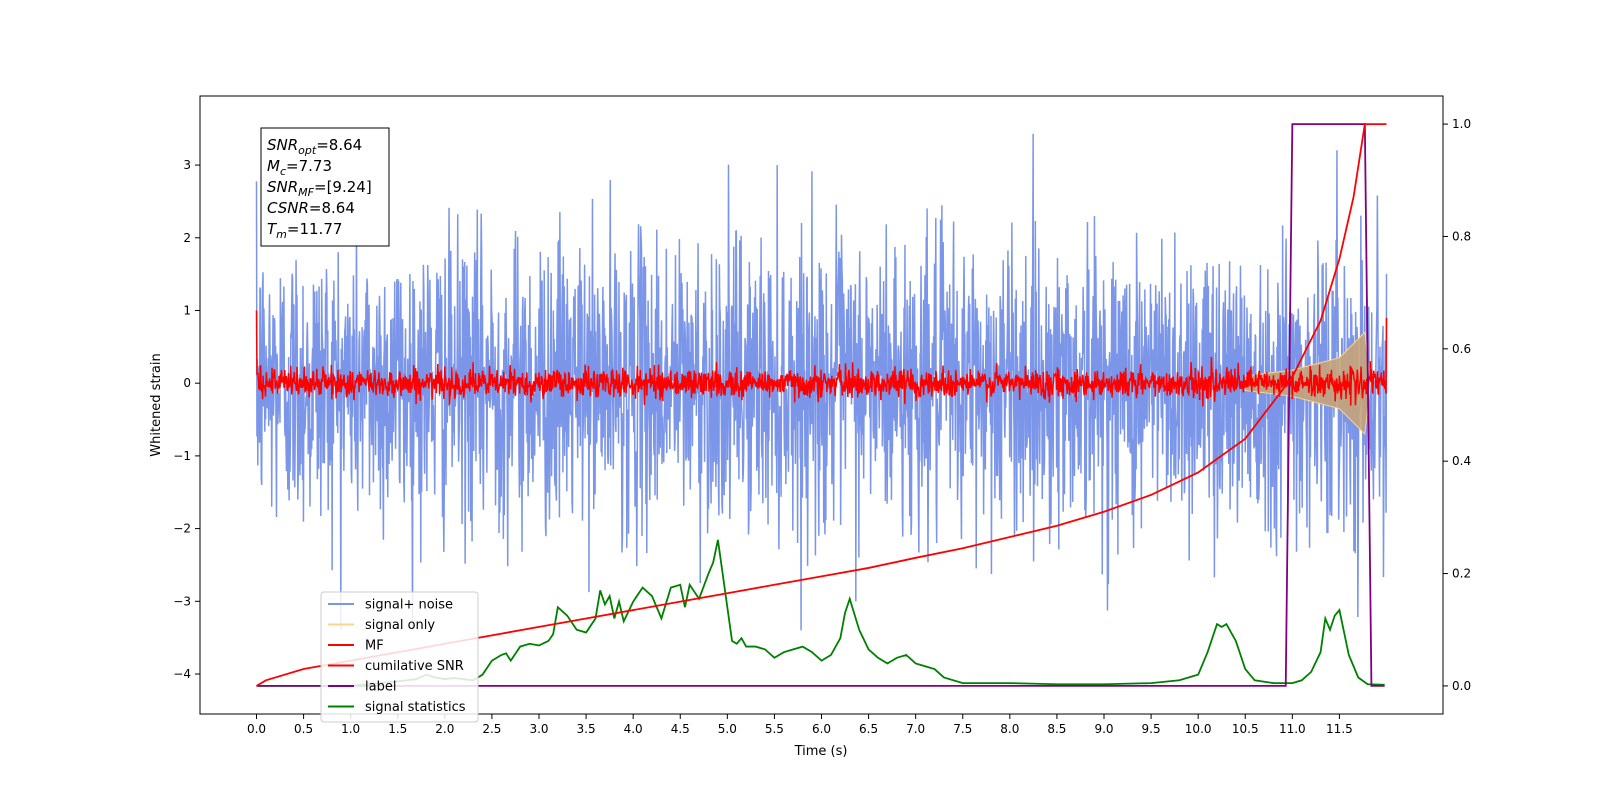 The image size is (1600, 800). I want to click on y-tick-label: −3, so click(182, 601).